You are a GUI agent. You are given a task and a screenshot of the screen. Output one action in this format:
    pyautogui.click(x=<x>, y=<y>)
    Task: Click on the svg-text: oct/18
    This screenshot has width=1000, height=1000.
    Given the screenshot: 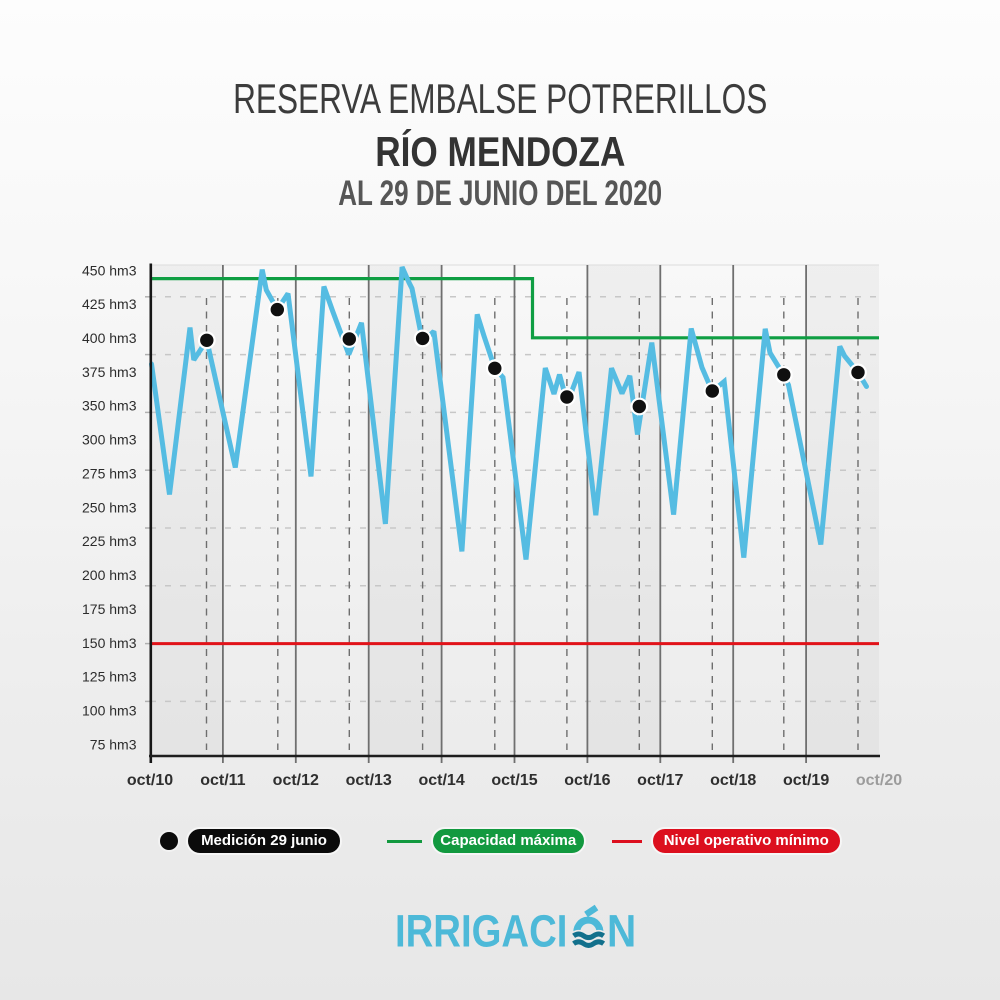 What is the action you would take?
    pyautogui.click(x=733, y=780)
    